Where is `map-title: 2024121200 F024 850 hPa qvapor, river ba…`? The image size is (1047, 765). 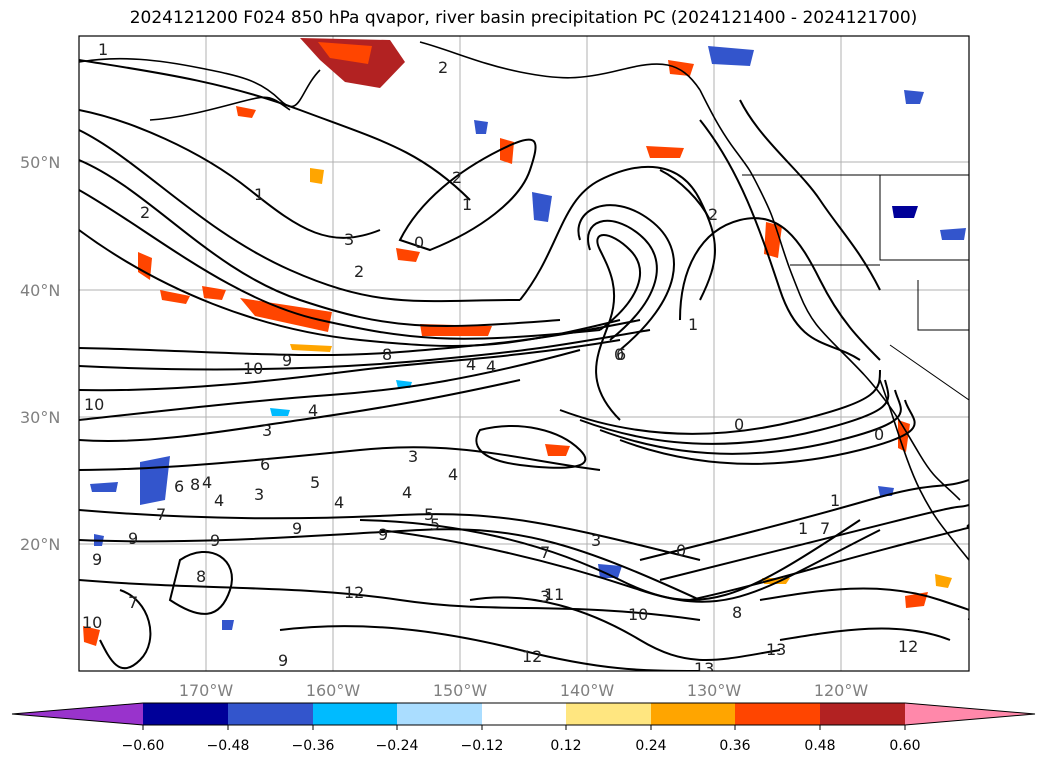
map-title: 2024121200 F024 850 hPa qvapor, river ba… is located at coordinates (523, 18).